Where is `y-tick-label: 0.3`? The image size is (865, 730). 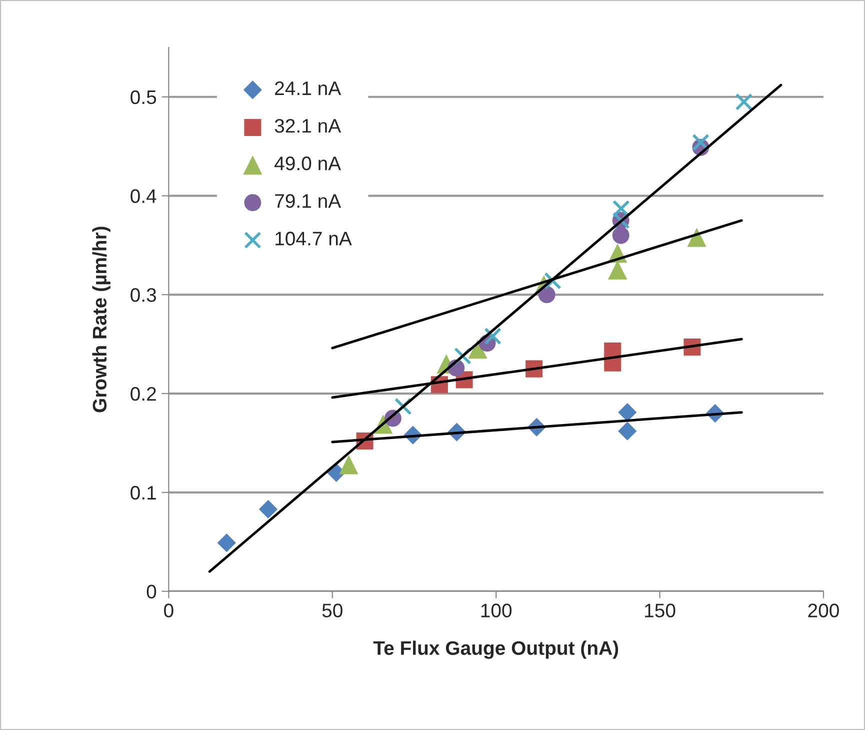
y-tick-label: 0.3 is located at coordinates (143, 295).